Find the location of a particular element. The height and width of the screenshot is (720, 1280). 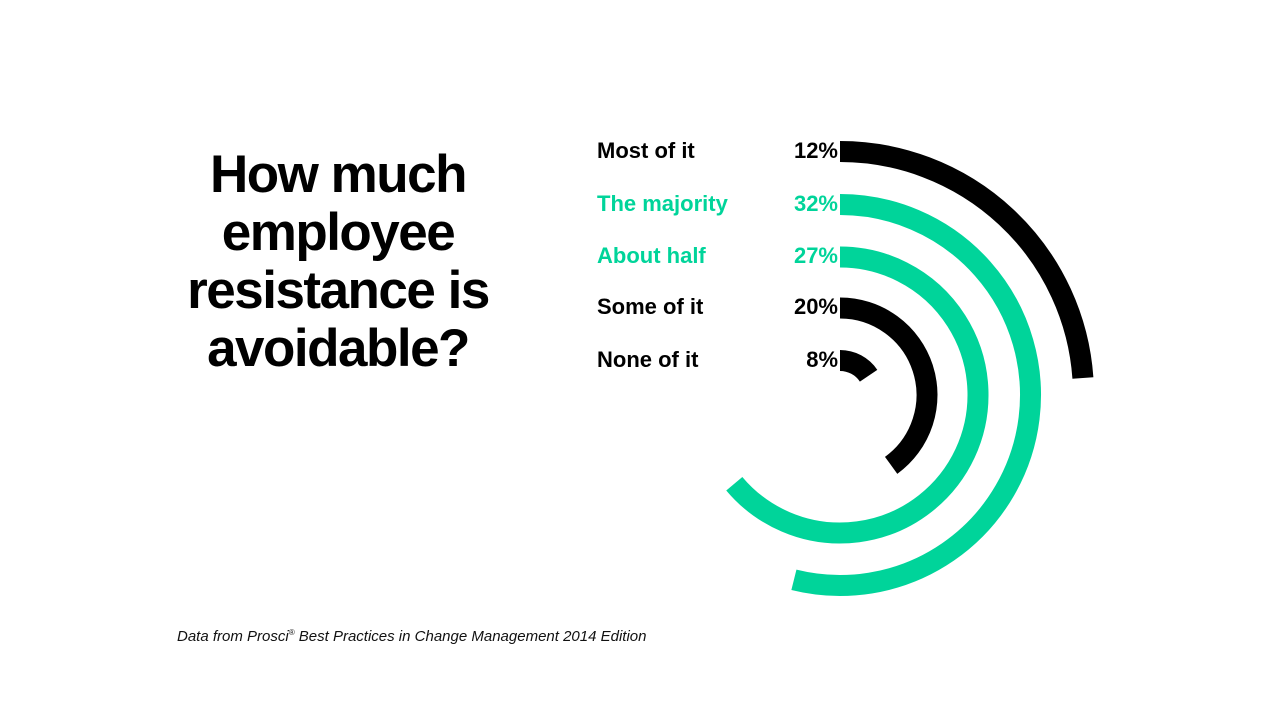

value-label: 8% is located at coordinates (822, 359).